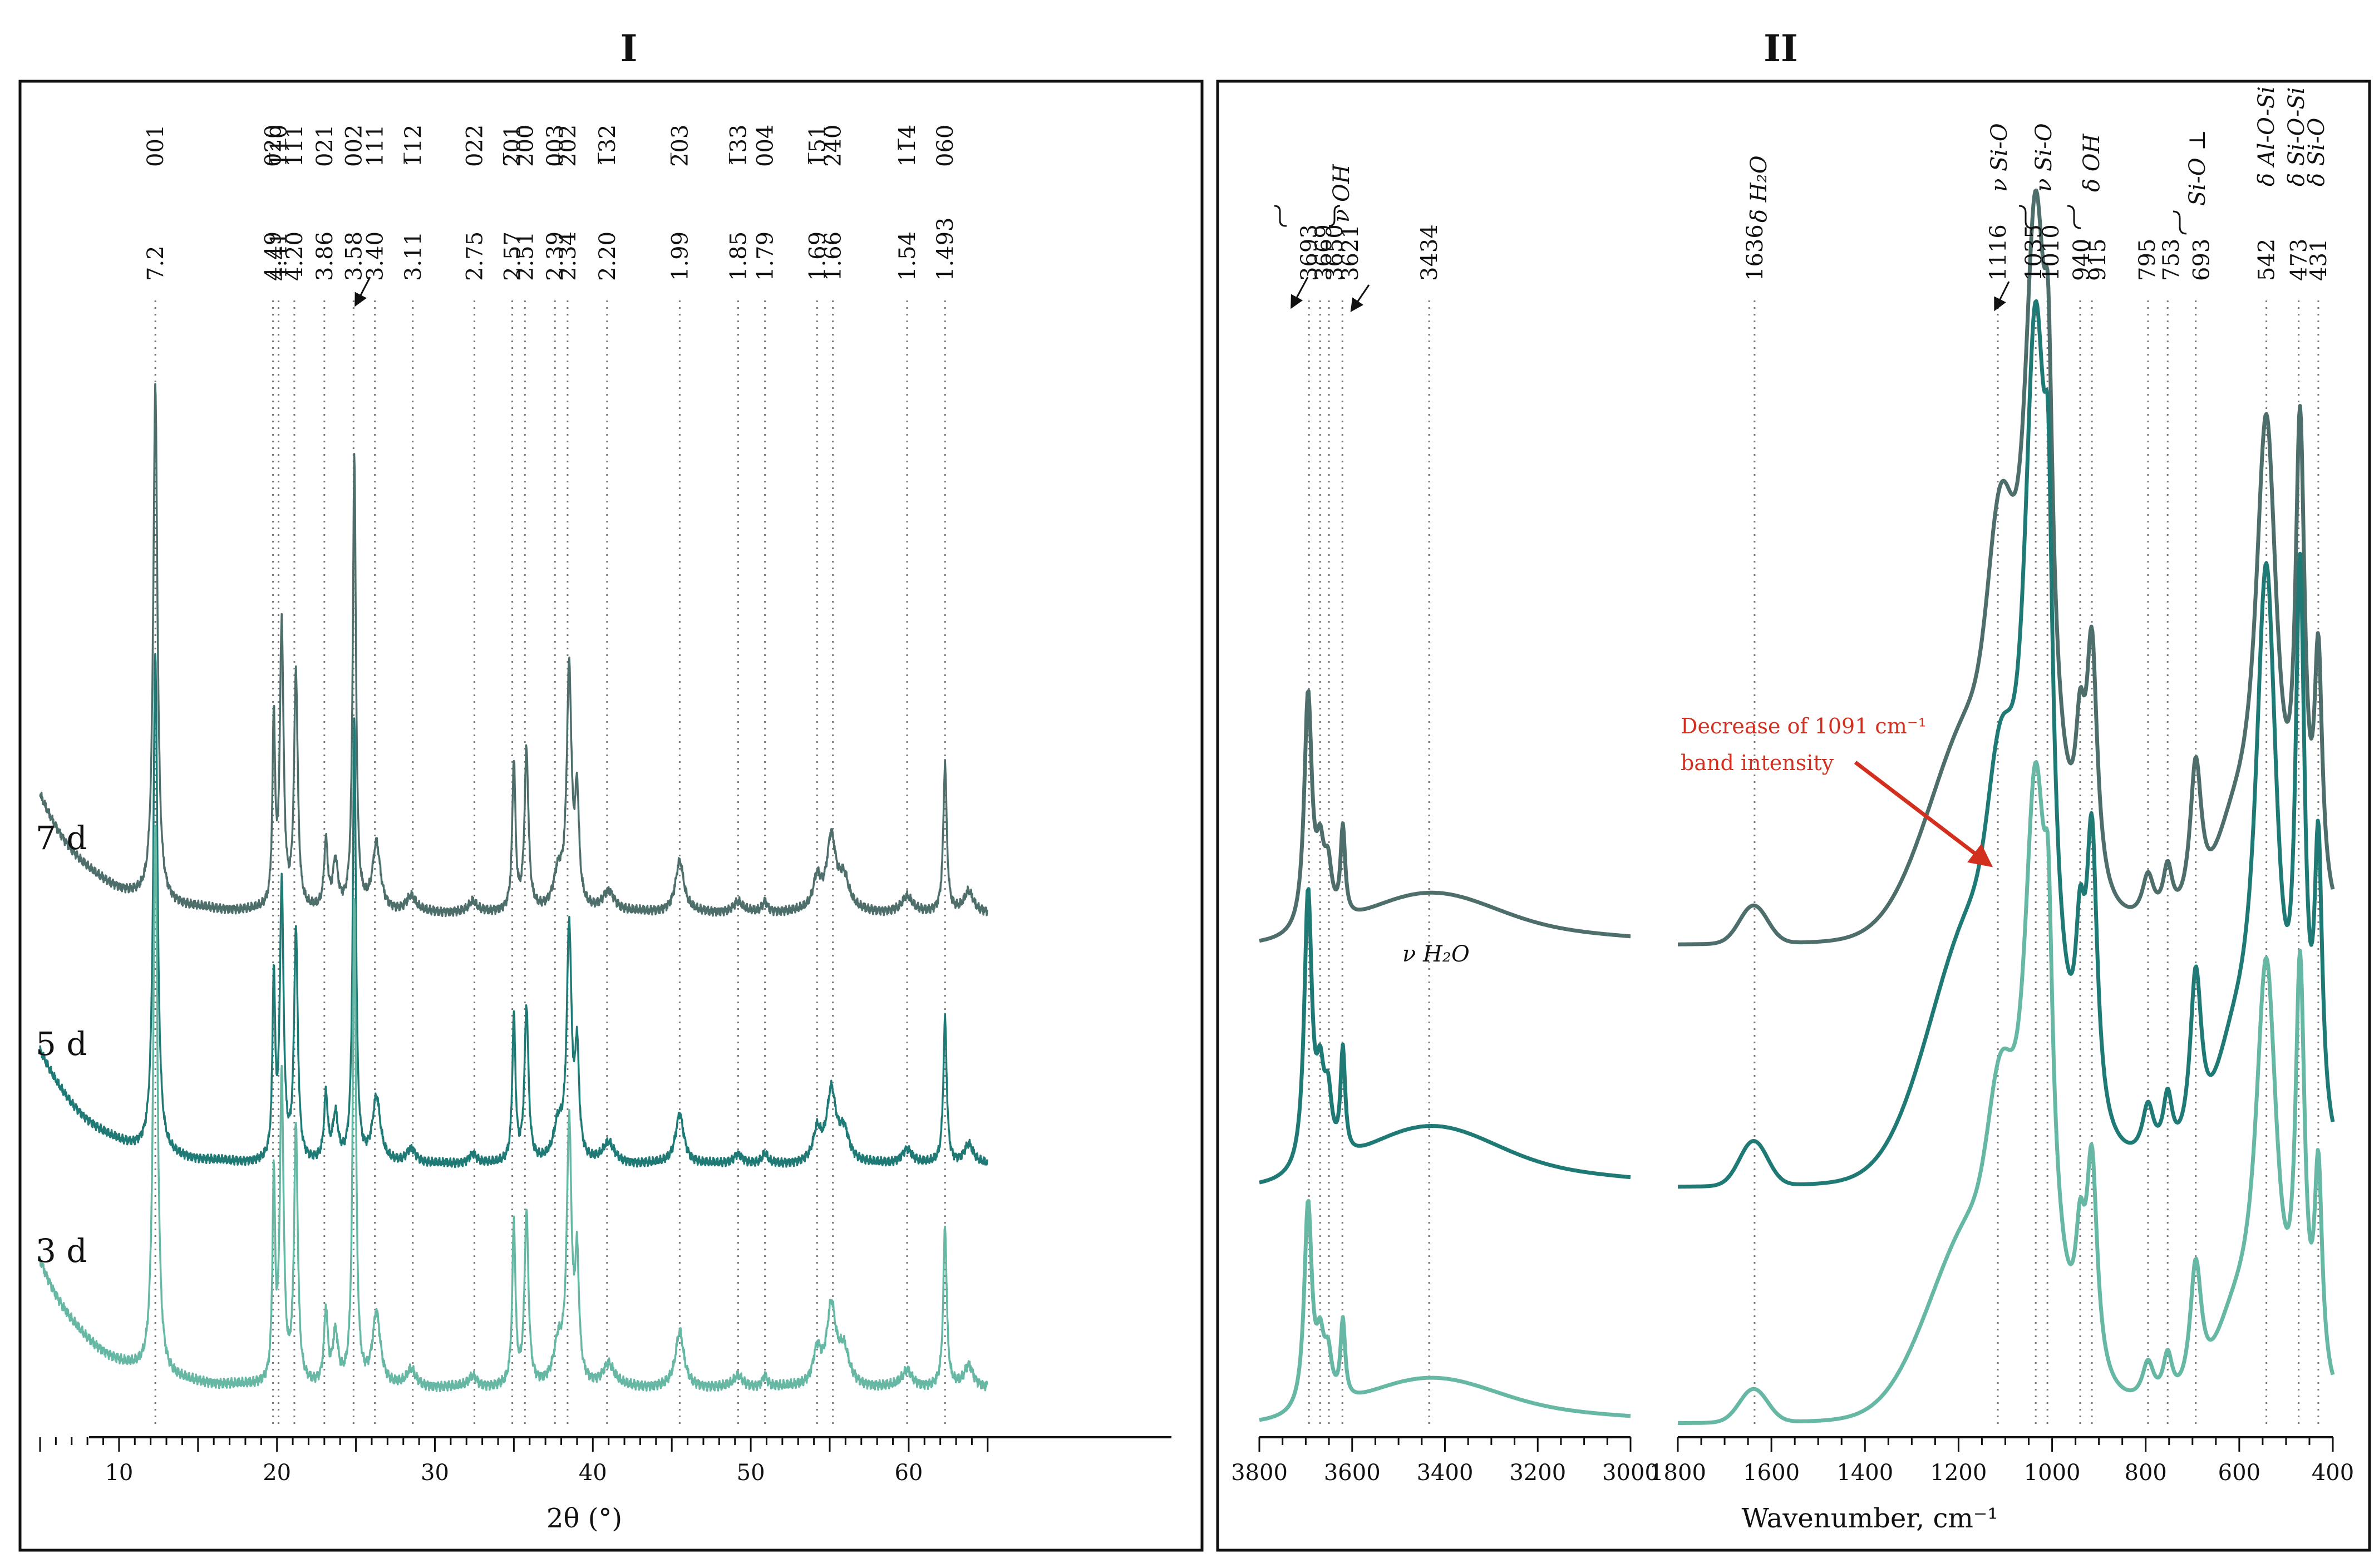 This screenshot has height=1568, width=2374. Describe the element at coordinates (435, 1473) in the screenshot. I see `xrd-x-tick-label: 30` at that location.